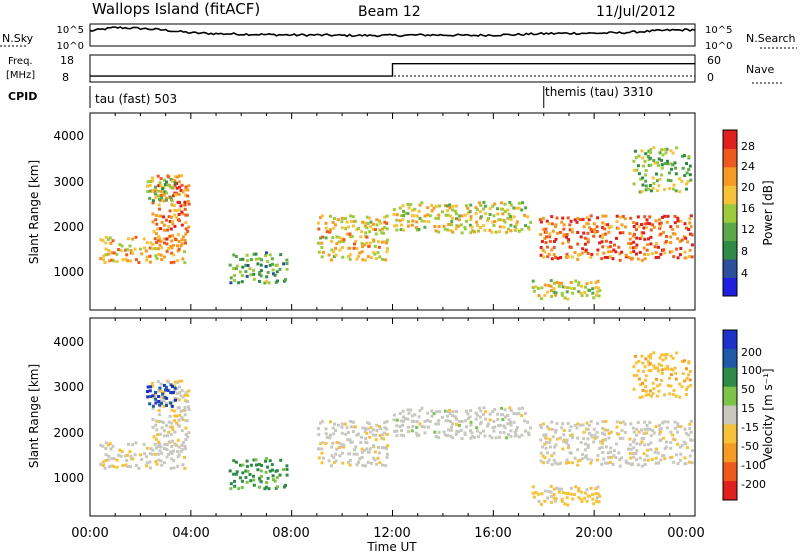  I want to click on vel-cbar-tick-50: 50, so click(748, 389).